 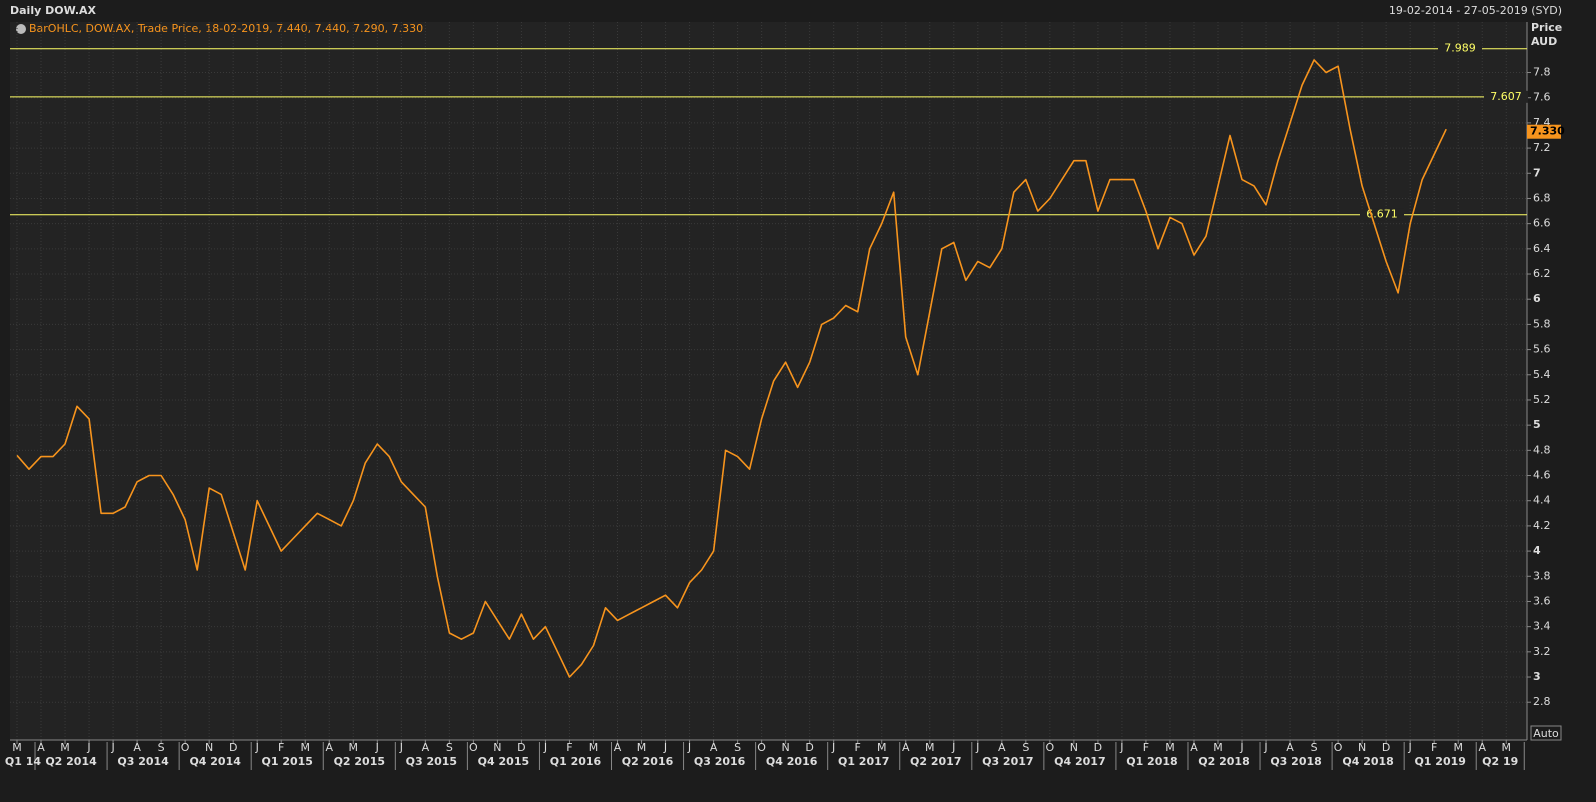 What do you see at coordinates (1151, 761) in the screenshot?
I see `quarter-label: Q1 2018` at bounding box center [1151, 761].